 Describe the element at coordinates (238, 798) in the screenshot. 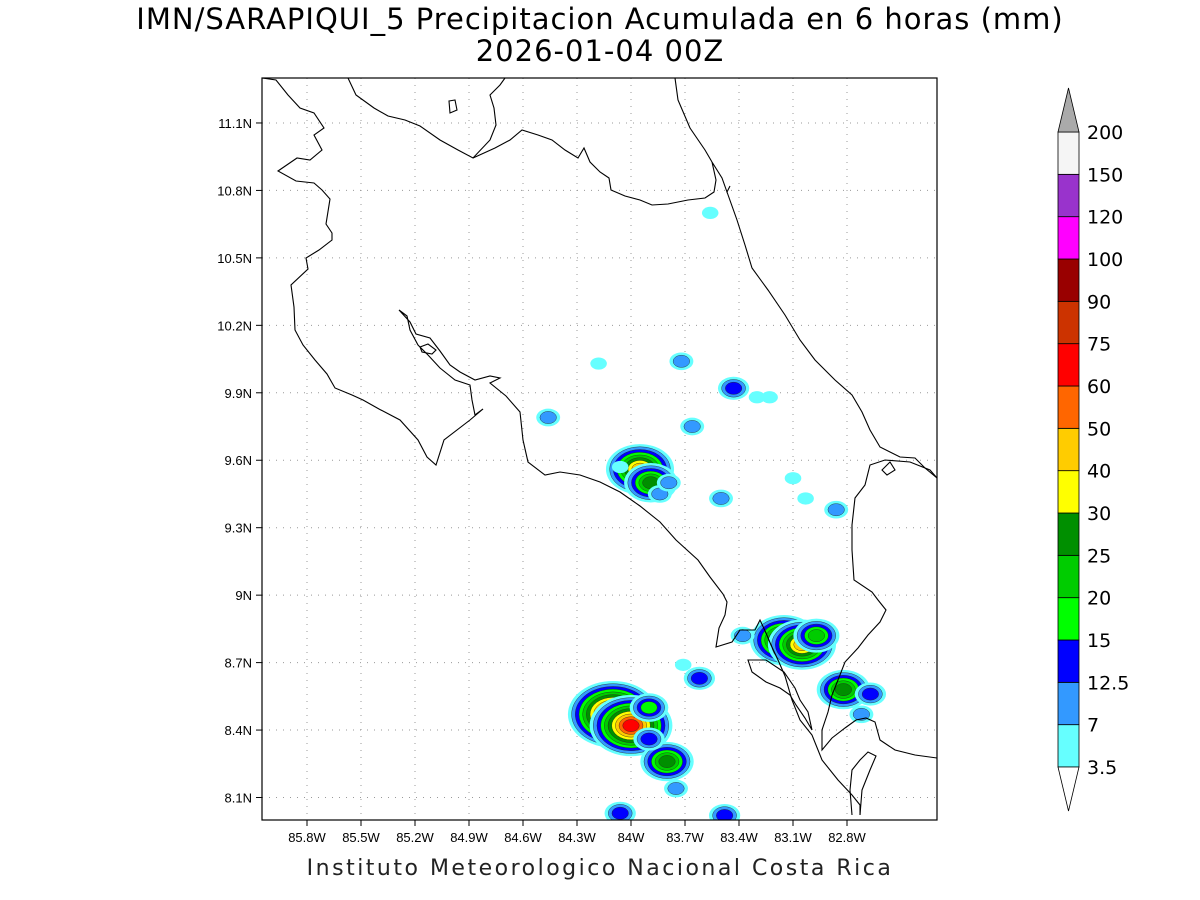

I see `lat-tick-label: 8.1N` at that location.